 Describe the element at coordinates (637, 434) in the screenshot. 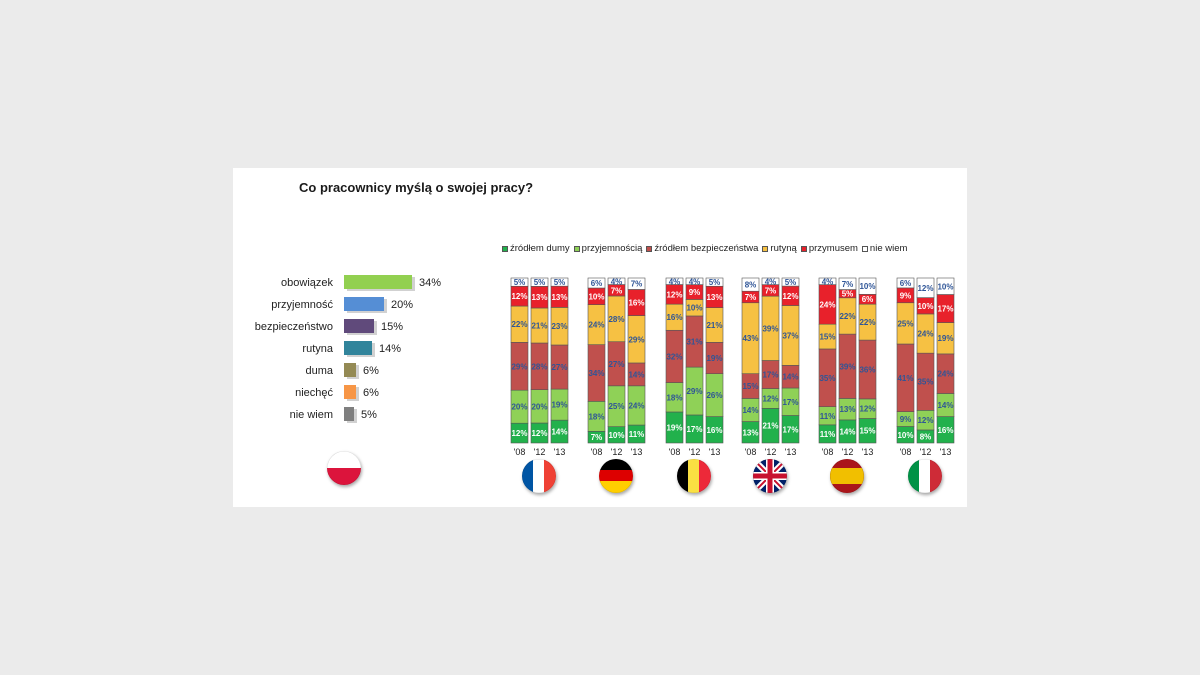

I see `segment-value-label: 11%` at that location.